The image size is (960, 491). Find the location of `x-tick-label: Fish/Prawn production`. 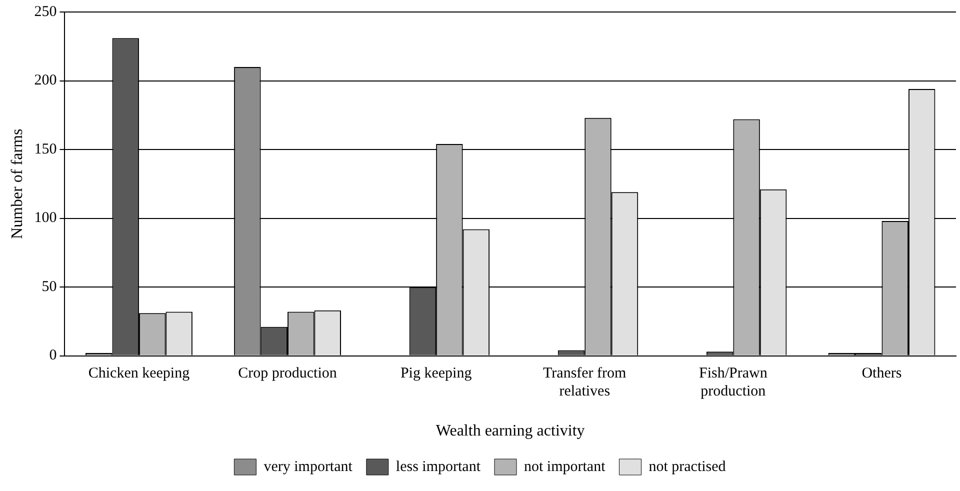

x-tick-label: Fish/Prawn production is located at coordinates (733, 383).